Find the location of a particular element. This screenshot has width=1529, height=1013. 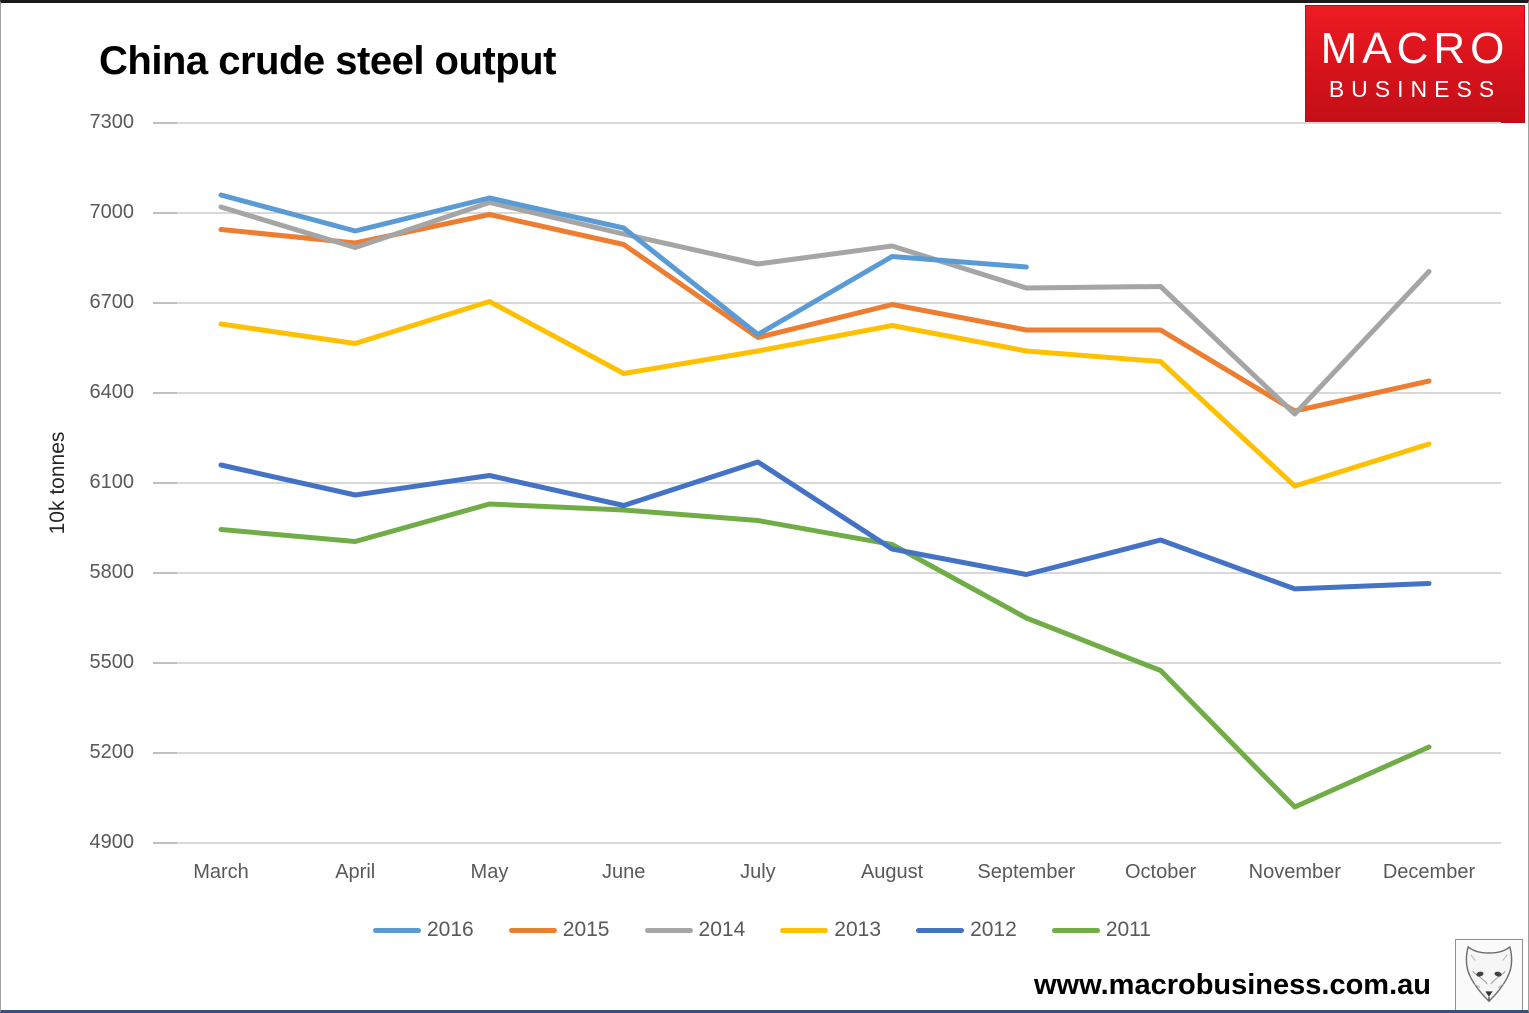

x-axis-label: July is located at coordinates (758, 872).